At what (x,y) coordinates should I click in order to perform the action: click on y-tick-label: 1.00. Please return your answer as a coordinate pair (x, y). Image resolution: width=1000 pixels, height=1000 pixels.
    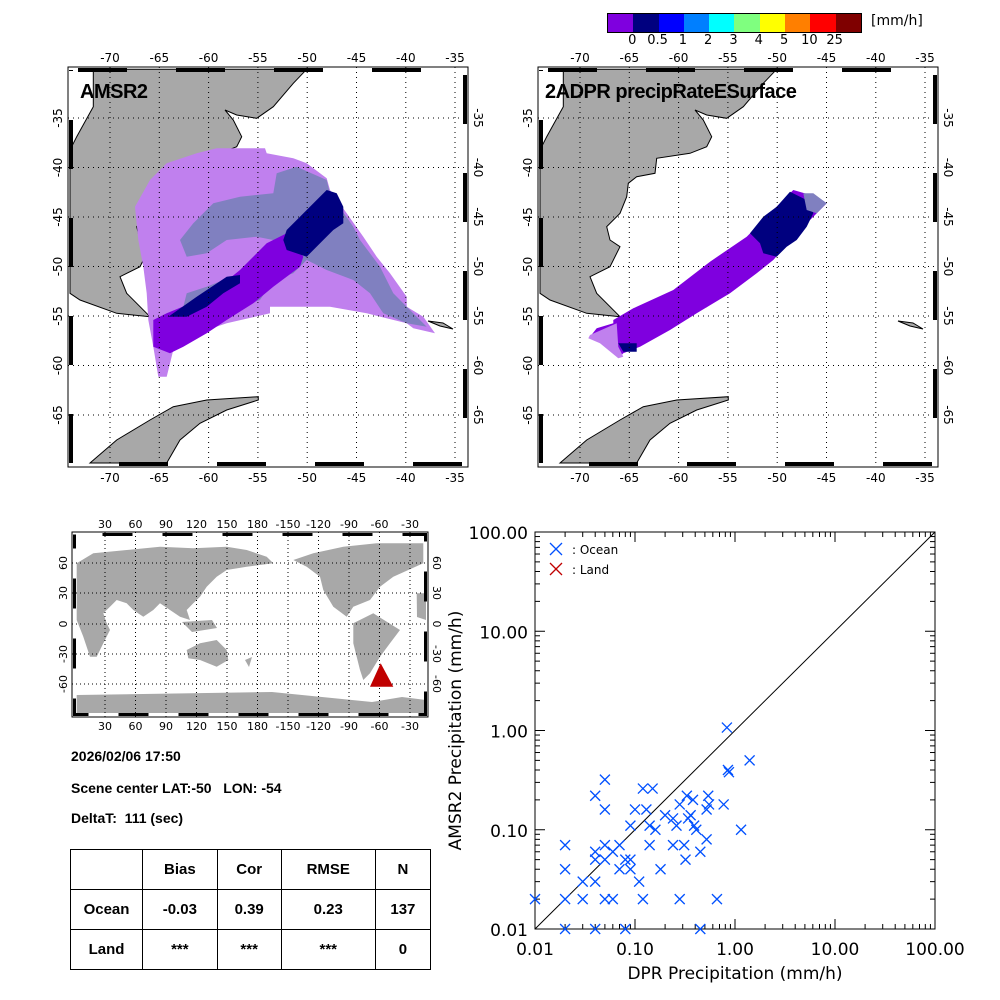
    Looking at the image, I should click on (509, 733).